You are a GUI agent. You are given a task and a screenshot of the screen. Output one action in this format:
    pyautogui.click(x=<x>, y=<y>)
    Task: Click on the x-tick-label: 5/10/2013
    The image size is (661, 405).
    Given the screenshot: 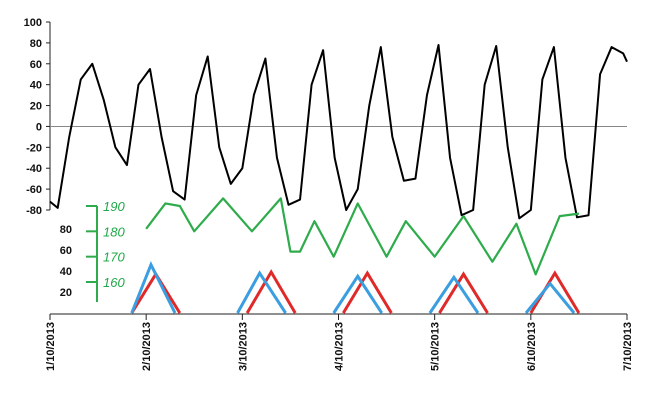 What is the action you would take?
    pyautogui.click(x=436, y=346)
    